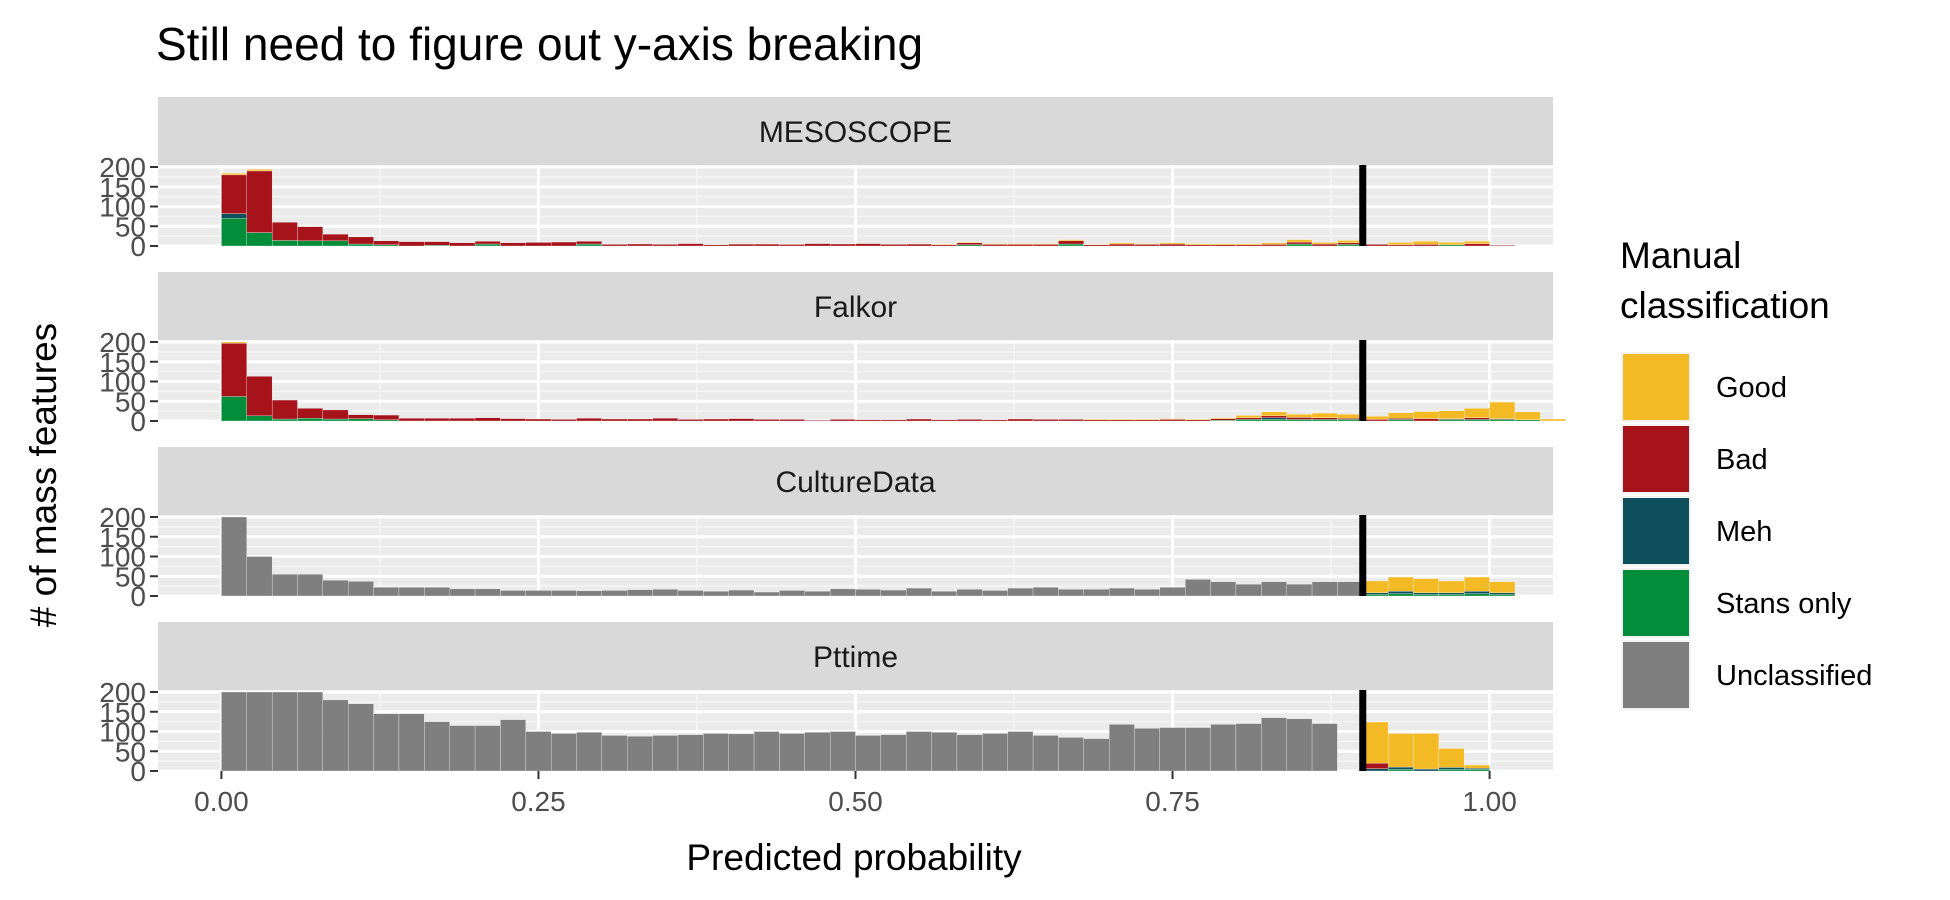 Image resolution: width=1950 pixels, height=900 pixels. Describe the element at coordinates (43, 475) in the screenshot. I see `y-axis-title: # of mass features` at that location.